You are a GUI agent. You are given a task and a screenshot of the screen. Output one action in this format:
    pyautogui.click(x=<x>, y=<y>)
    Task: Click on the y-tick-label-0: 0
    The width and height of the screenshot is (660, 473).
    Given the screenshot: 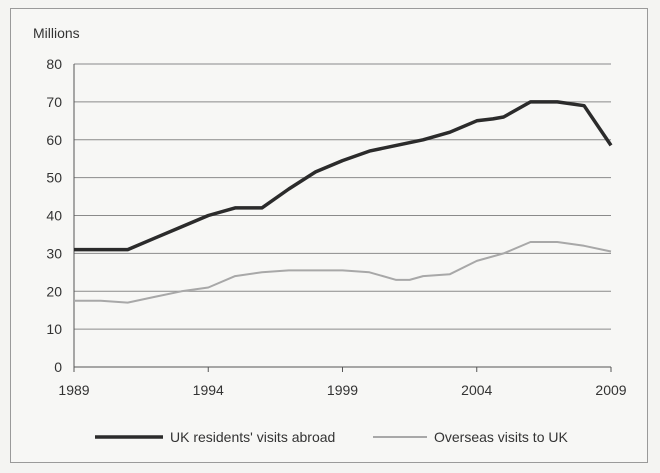 What is the action you would take?
    pyautogui.click(x=58, y=367)
    